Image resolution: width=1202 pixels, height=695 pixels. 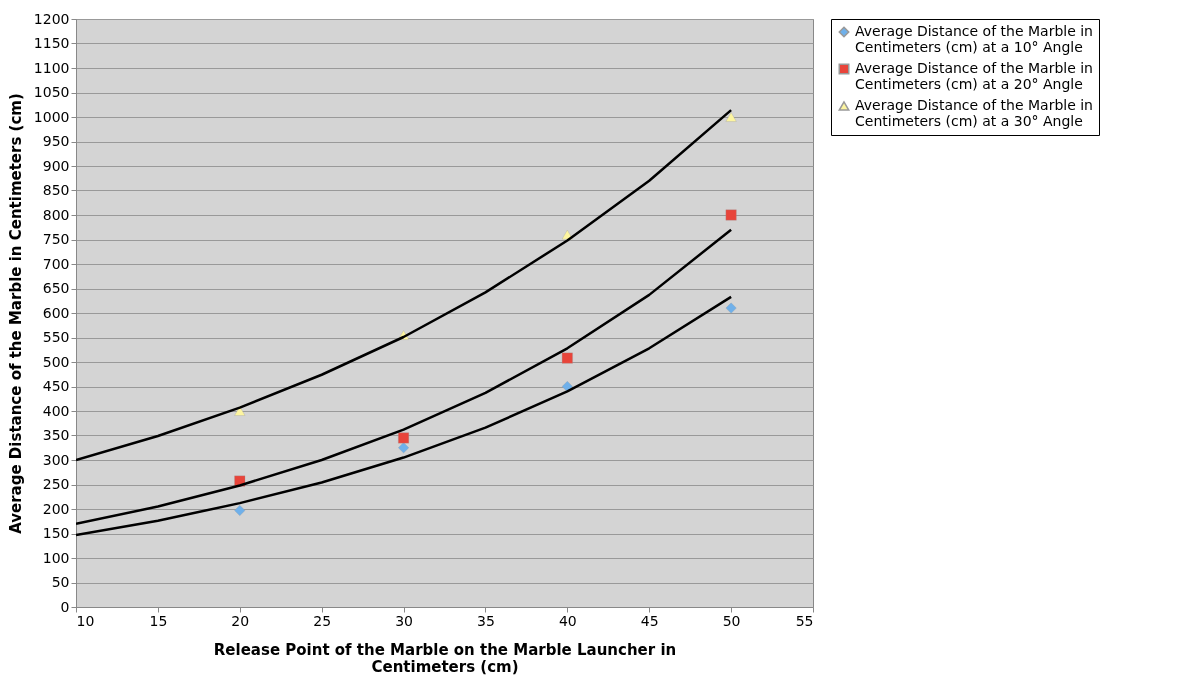 What do you see at coordinates (974, 39) in the screenshot?
I see `legend-label: Average Distance of the Marble in Centimeters (cm) at a 10° Angle` at bounding box center [974, 39].